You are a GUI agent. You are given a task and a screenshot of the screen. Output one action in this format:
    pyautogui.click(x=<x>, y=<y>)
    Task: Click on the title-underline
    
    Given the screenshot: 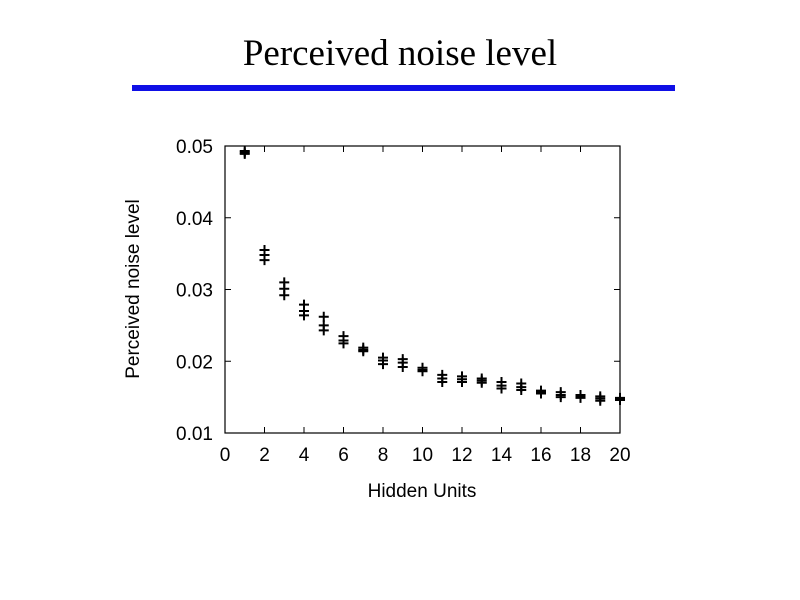 What is the action you would take?
    pyautogui.click(x=403, y=88)
    